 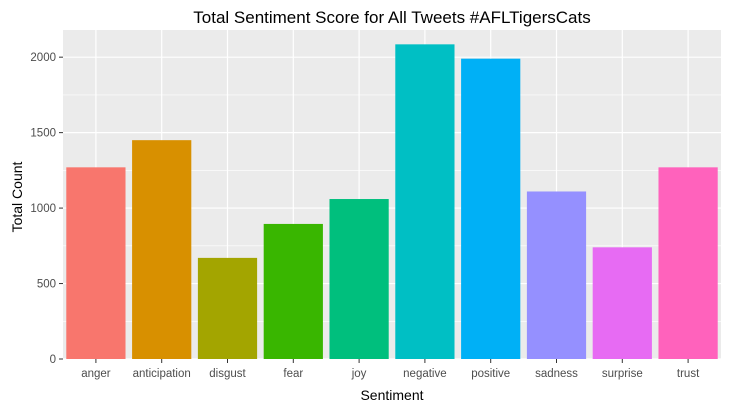 What do you see at coordinates (96, 263) in the screenshot?
I see `bar-anger` at bounding box center [96, 263].